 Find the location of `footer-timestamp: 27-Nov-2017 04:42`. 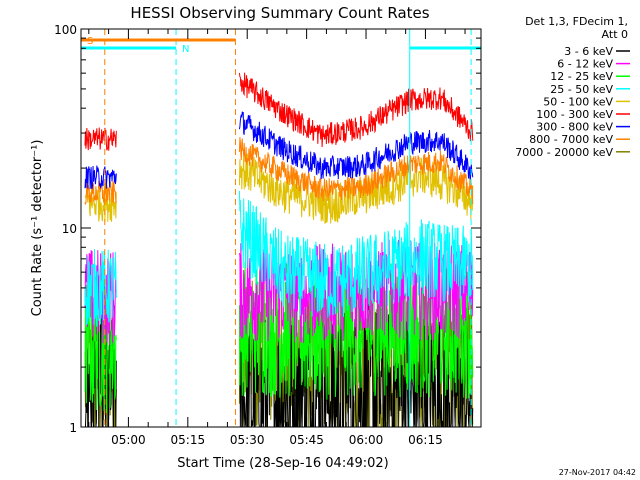

footer-timestamp: 27-Nov-2017 04:42 is located at coordinates (597, 472).